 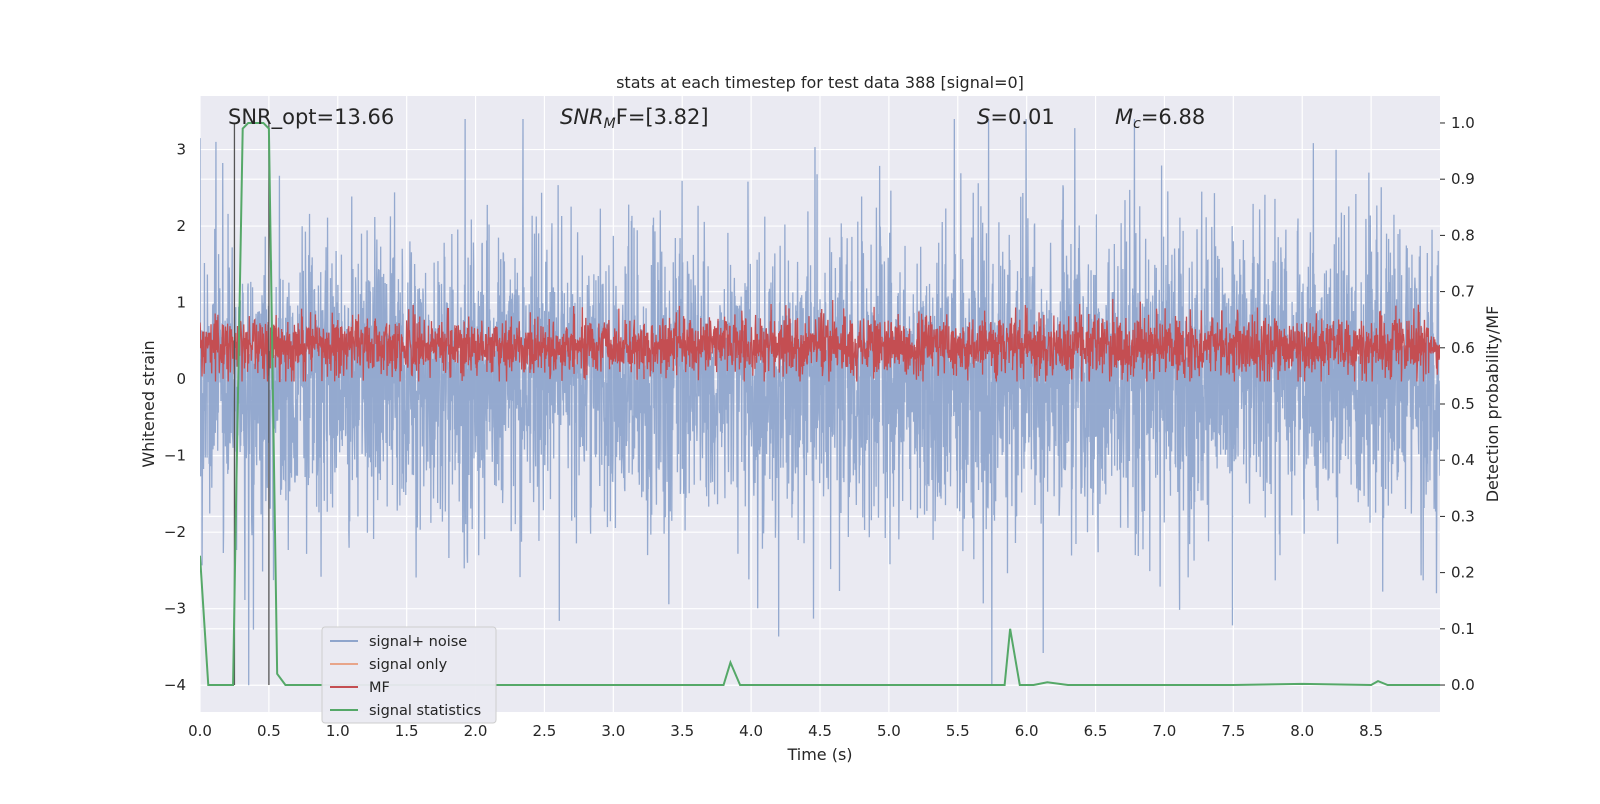 I want to click on snr-mf-rest: F=[3.82], so click(x=662, y=117).